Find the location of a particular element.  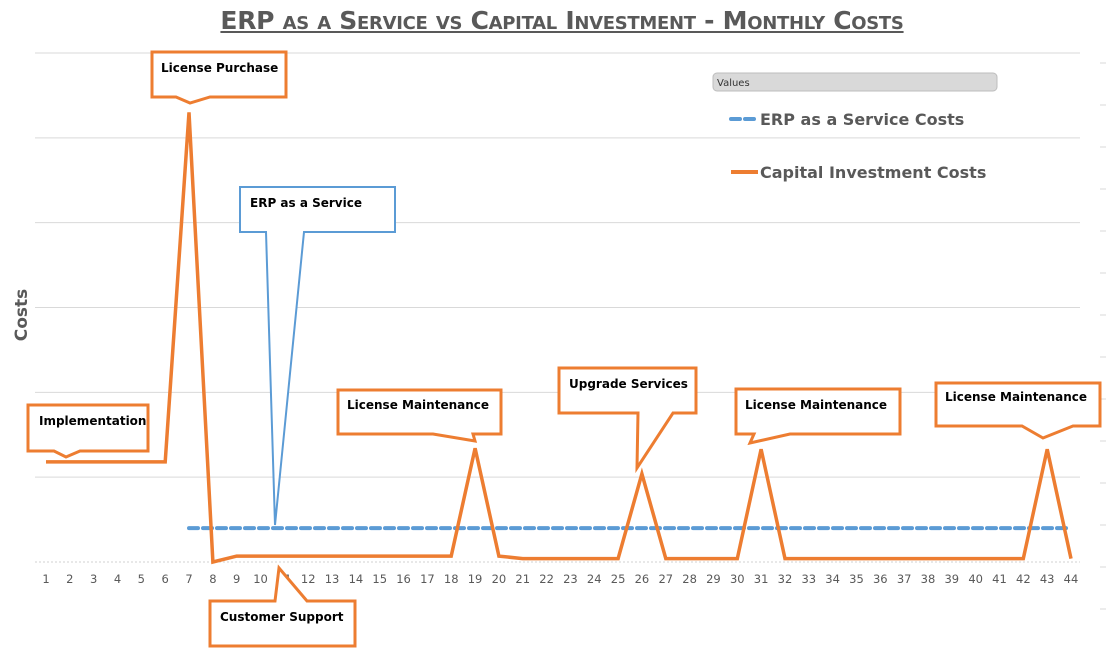

x-tick-label: 27 is located at coordinates (665, 579).